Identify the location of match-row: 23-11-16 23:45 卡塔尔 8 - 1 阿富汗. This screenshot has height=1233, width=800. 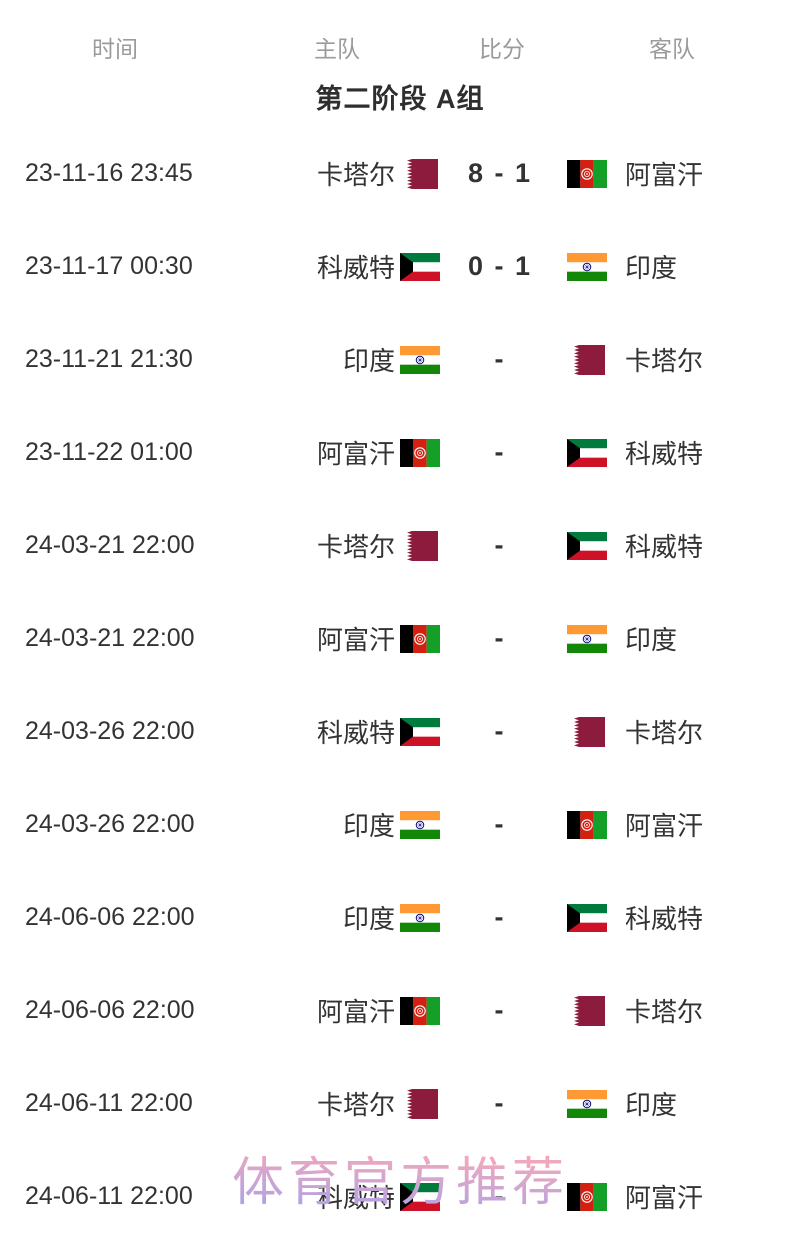
(400, 173).